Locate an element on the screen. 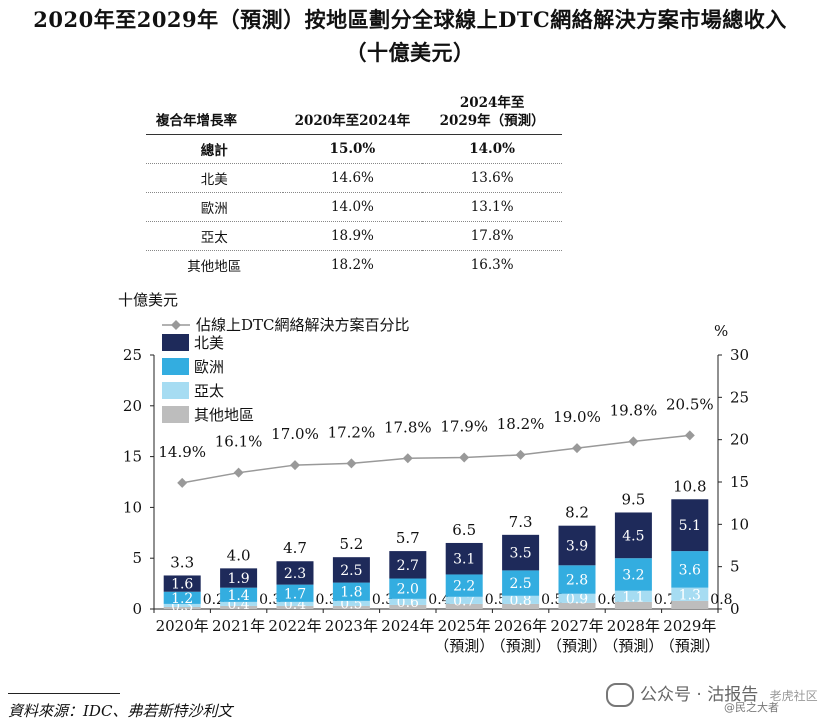 This screenshot has width=820, height=726. cagr-region: 歐洲 is located at coordinates (214, 207).